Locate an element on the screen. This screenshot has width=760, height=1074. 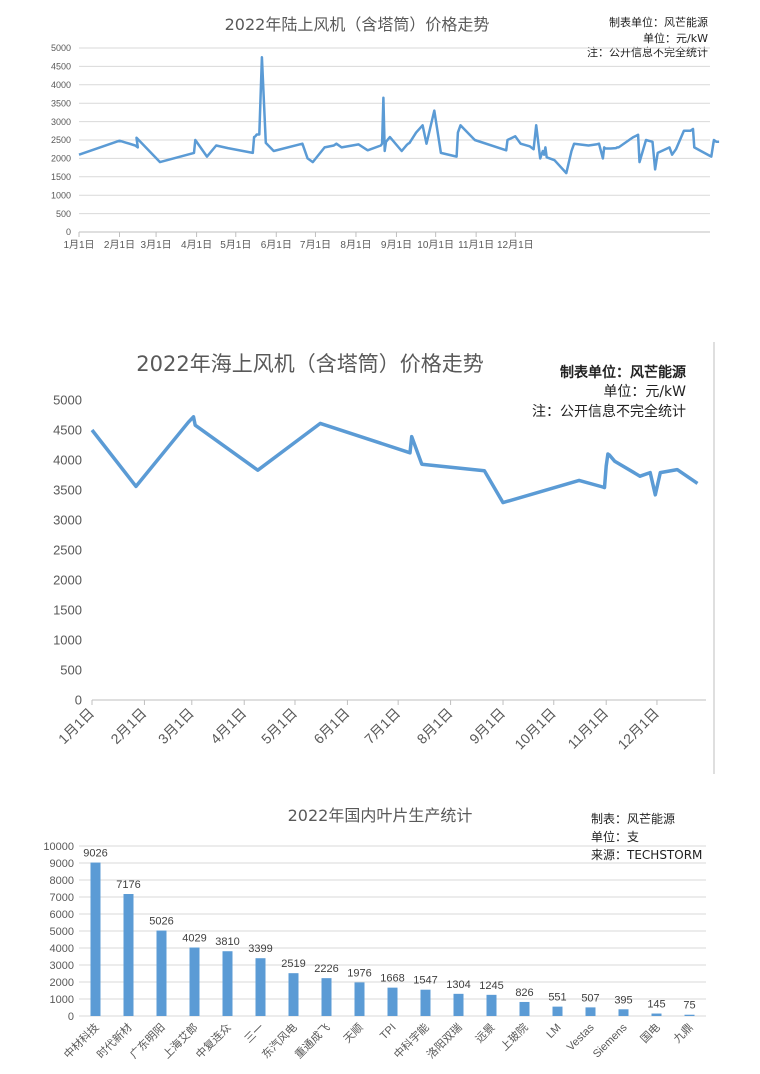
y-tick-label: 8000 is located at coordinates (62, 881).